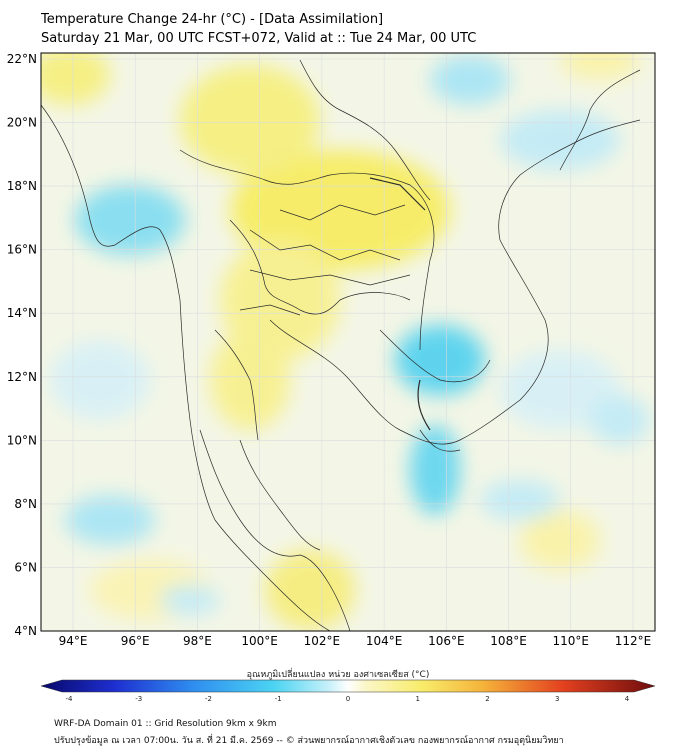 The image size is (676, 756). I want to click on lat-tick-label: 18°N, so click(22, 186).